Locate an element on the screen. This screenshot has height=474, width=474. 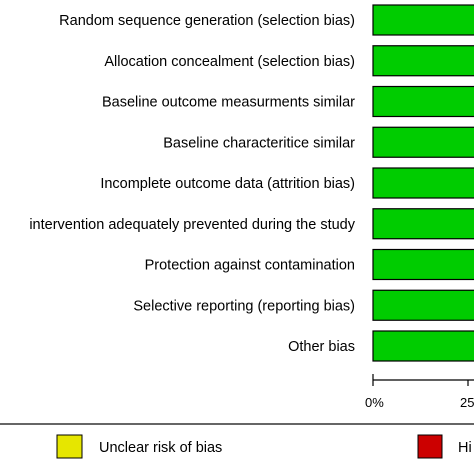
category-label-2: Baseline outcome measurments similar is located at coordinates (228, 103).